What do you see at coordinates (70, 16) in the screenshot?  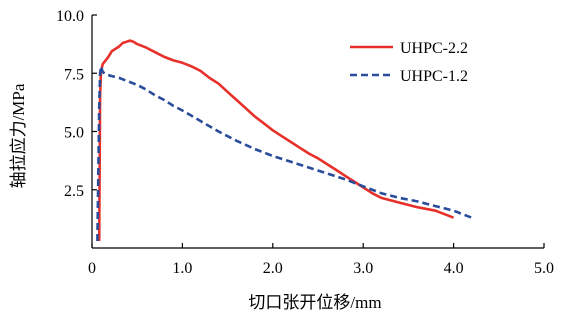 I see `y-tick-label: 10.0` at bounding box center [70, 16].